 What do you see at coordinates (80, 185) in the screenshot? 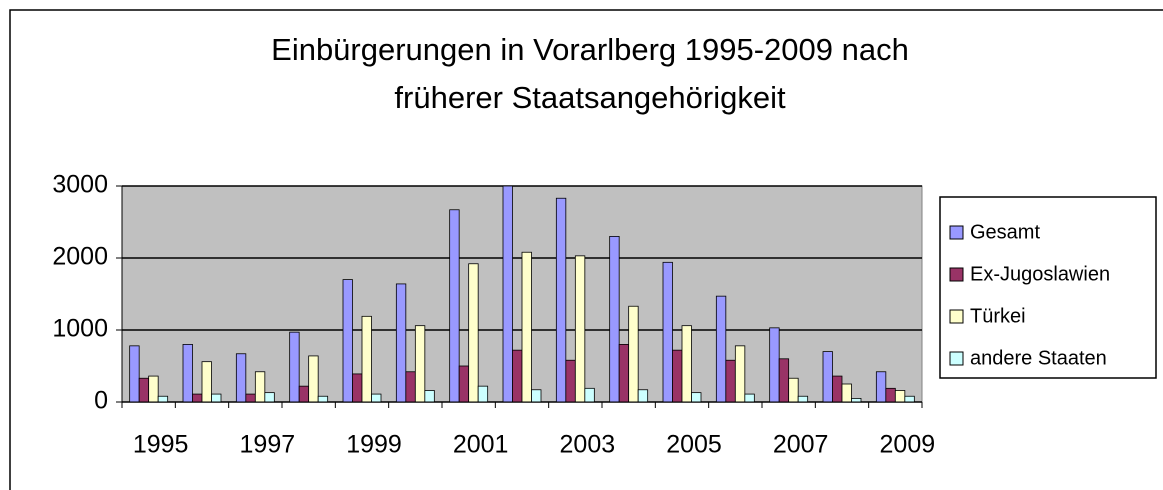
I see `y-tick-label: 3000` at bounding box center [80, 185].